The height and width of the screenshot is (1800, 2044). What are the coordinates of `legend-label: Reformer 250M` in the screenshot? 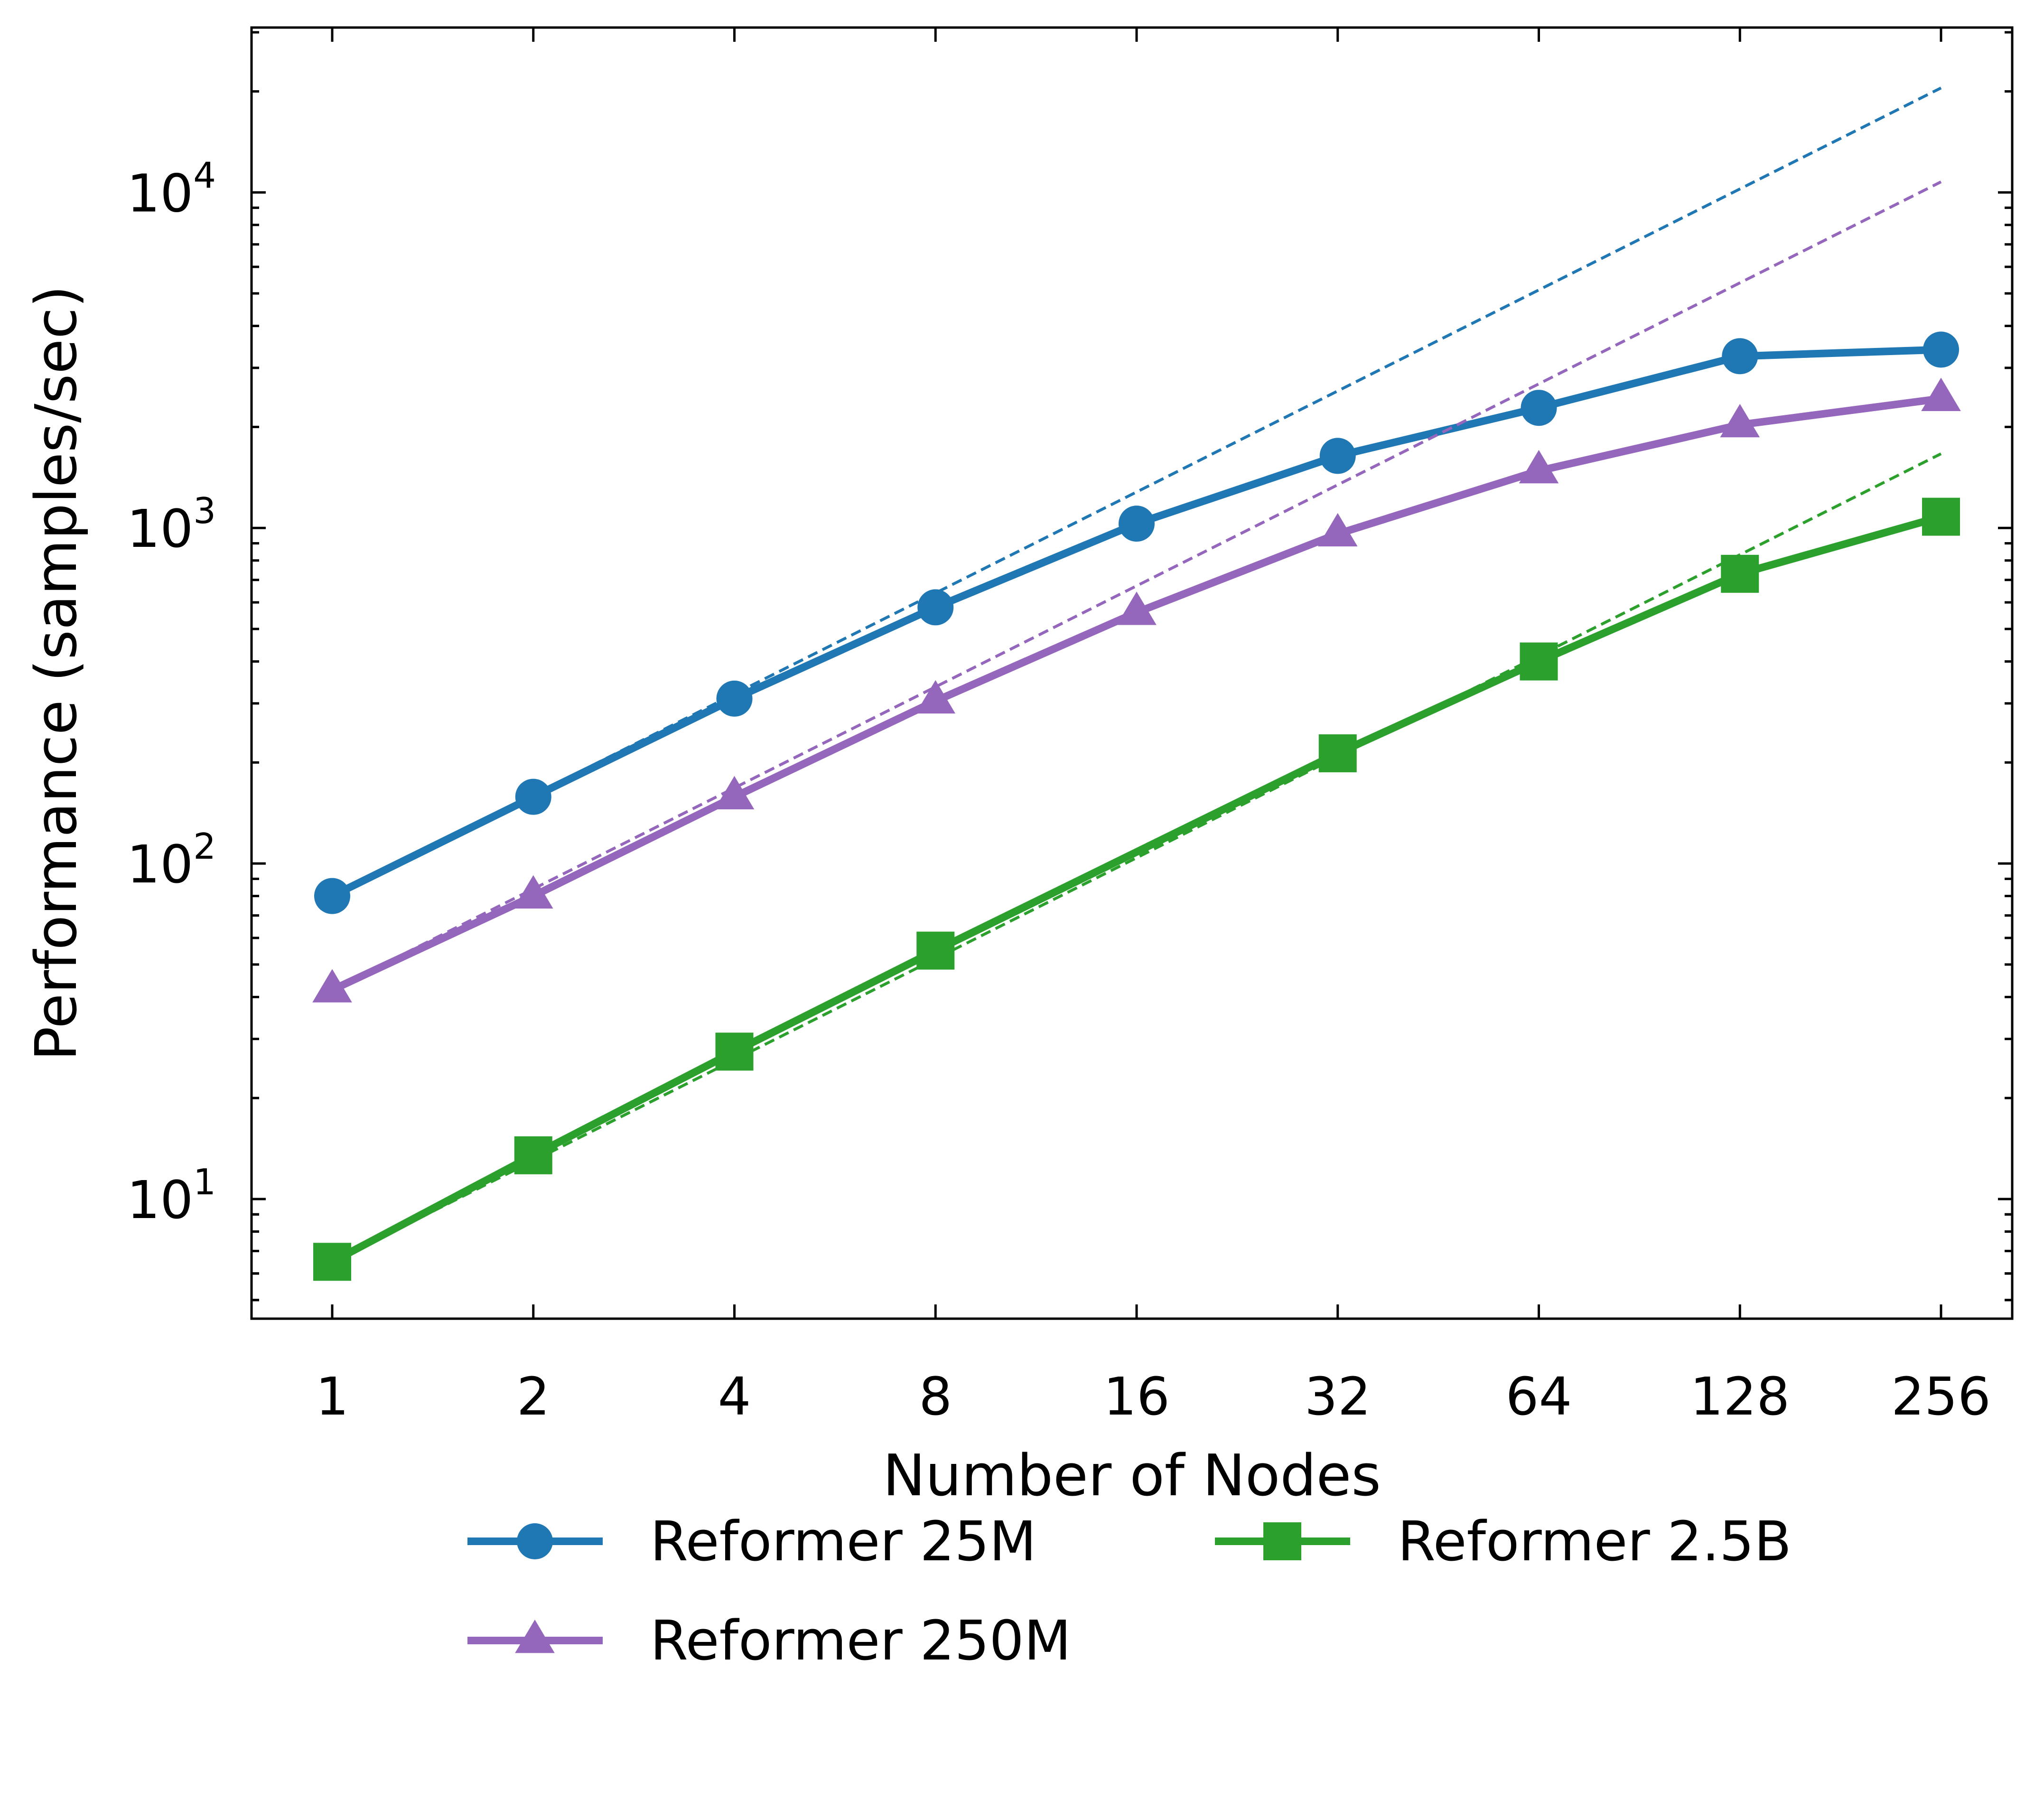 It's located at (861, 1641).